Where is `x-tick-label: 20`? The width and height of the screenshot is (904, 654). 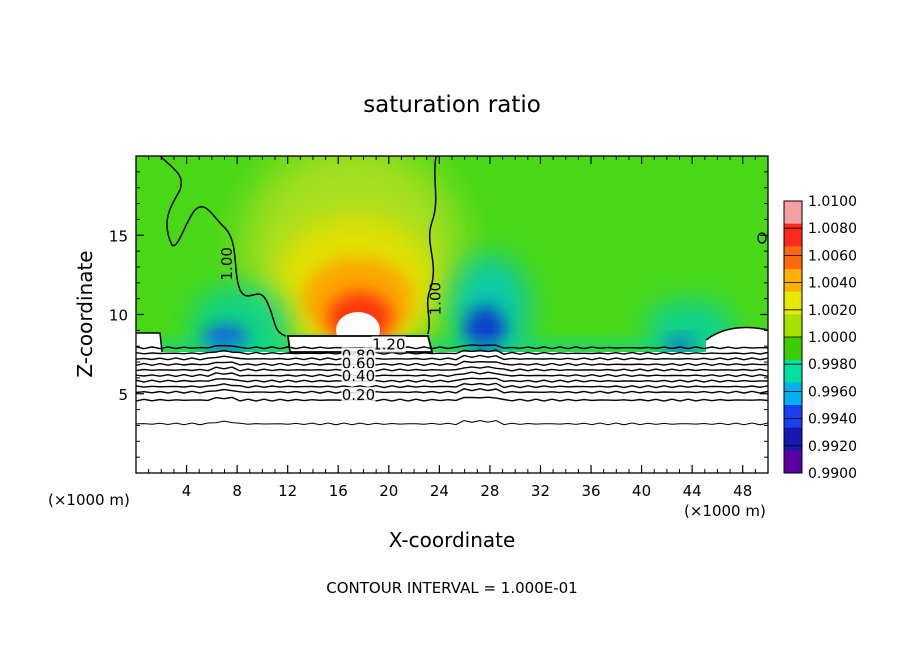 x-tick-label: 20 is located at coordinates (388, 491).